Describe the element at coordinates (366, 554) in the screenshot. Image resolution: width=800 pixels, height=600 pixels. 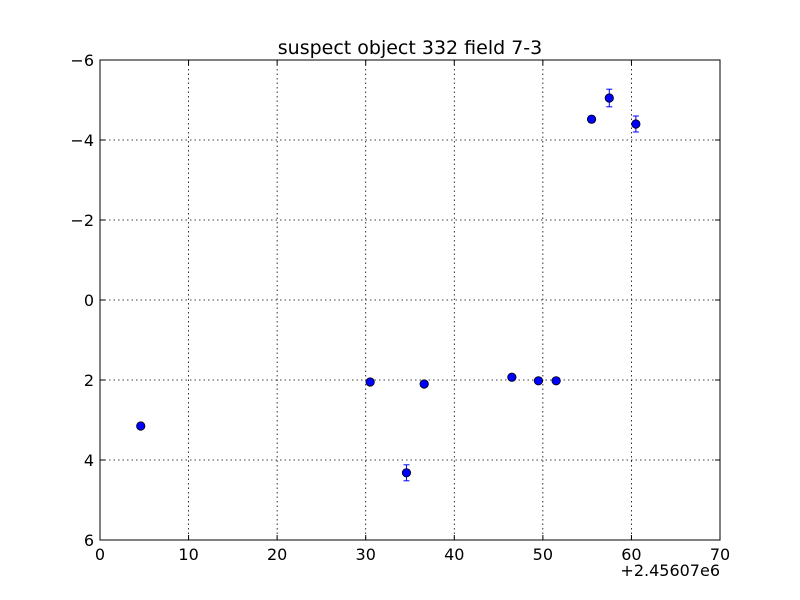
I see `x-tick-label: 30` at that location.